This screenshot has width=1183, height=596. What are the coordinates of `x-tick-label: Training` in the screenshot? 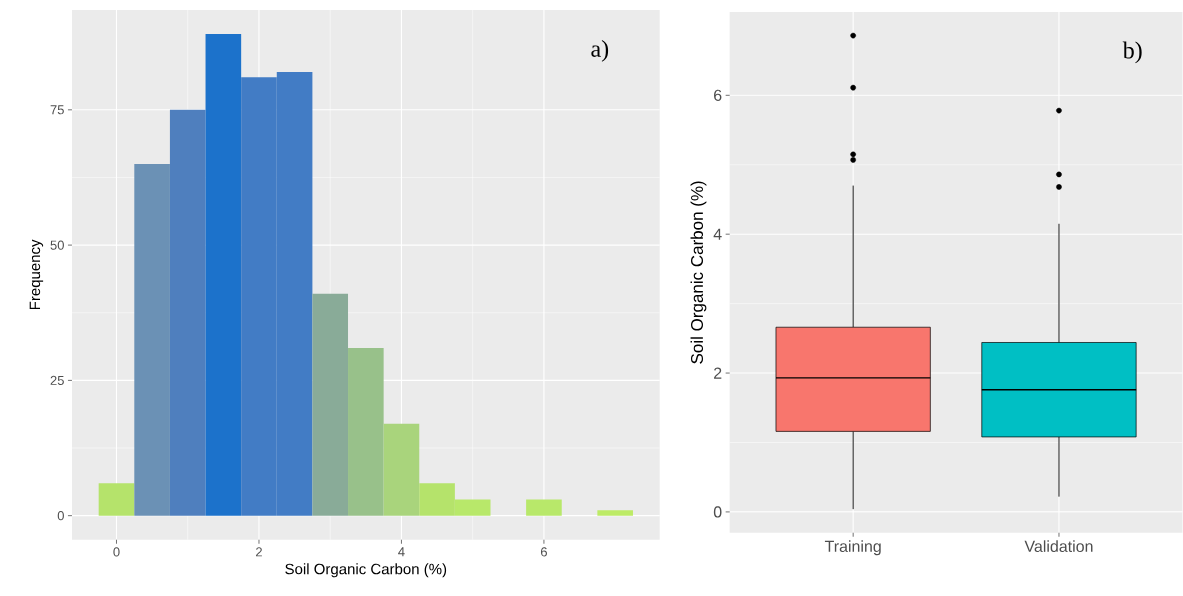 It's located at (852, 548).